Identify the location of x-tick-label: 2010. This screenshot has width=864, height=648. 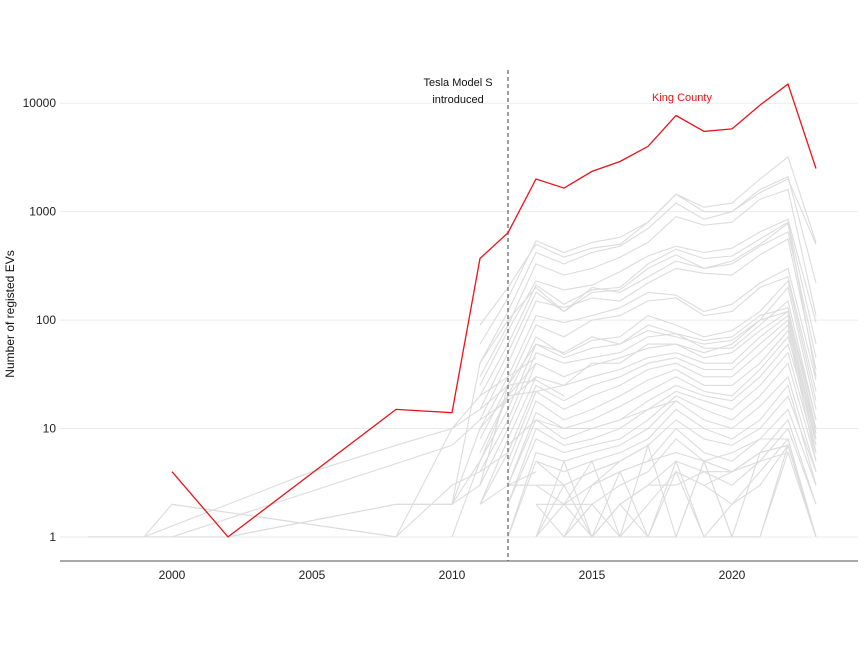
(452, 575).